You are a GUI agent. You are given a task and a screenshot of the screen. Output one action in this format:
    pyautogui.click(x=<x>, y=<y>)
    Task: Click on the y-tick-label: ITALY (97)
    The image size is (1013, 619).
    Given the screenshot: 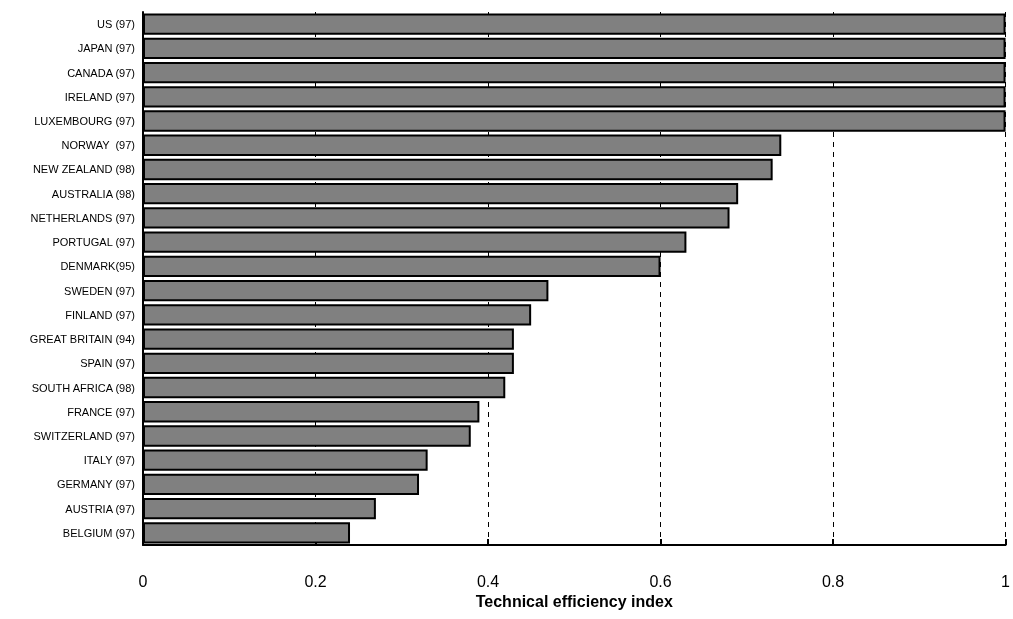 What is the action you would take?
    pyautogui.click(x=109, y=460)
    